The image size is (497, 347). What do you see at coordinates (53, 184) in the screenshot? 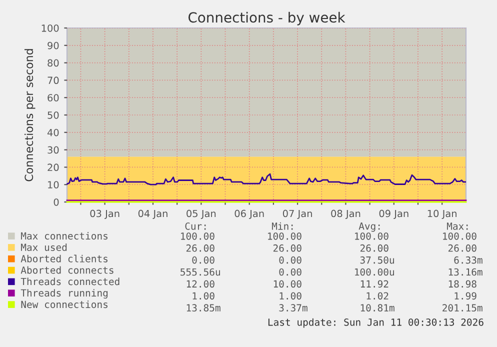
I see `y-tick-label: 10` at bounding box center [53, 184].